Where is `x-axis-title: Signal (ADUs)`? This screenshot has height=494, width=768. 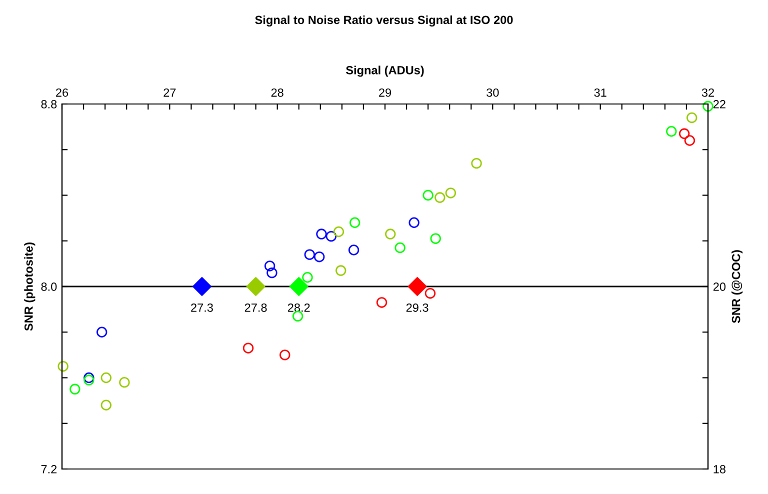
x-axis-title: Signal (ADUs) is located at coordinates (385, 71).